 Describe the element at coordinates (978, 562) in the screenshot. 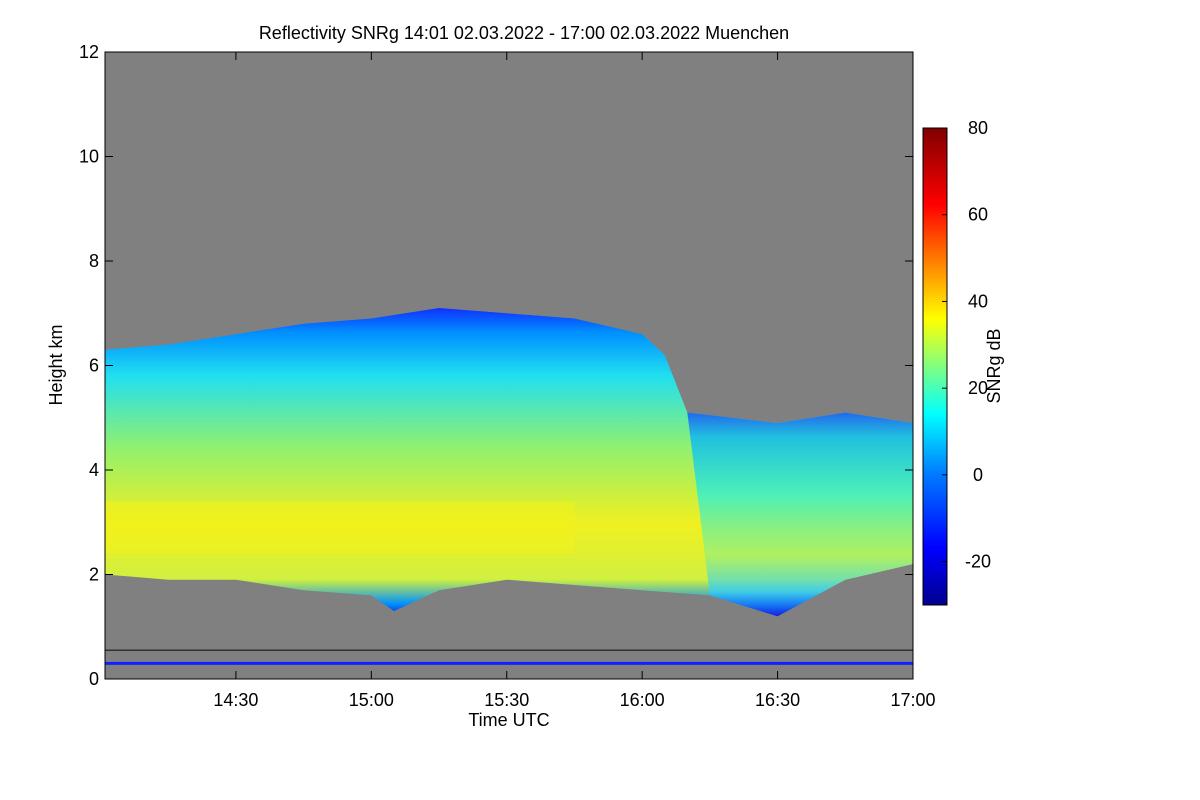

I see `colorbar-tick-label: -20` at that location.